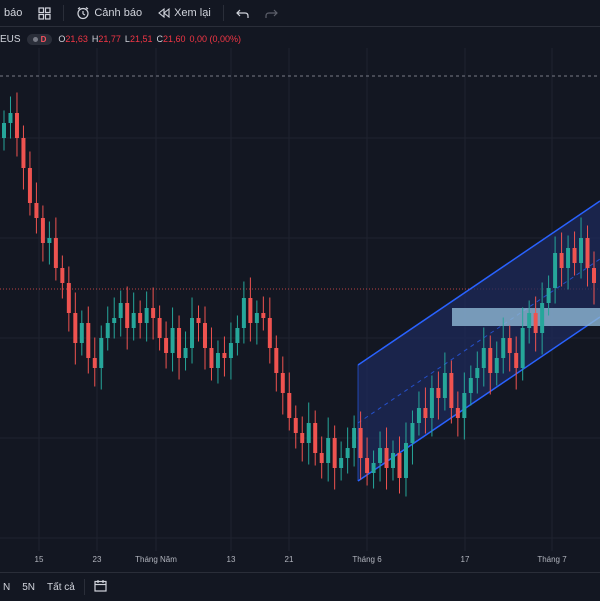 This screenshot has width=600, height=601. Describe the element at coordinates (300, 560) in the screenshot. I see `time-axis: 15 23 Tháng Năm 13 21 Tháng 6 17 Tháng 7` at that location.